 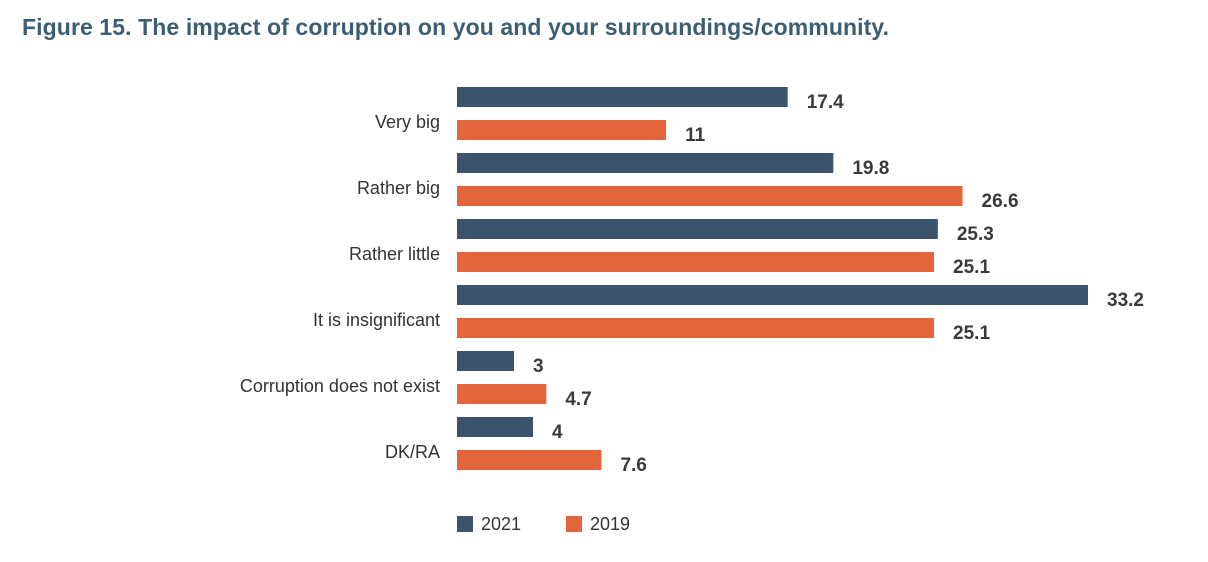 I want to click on category-label-very-big: Very big, so click(x=407, y=122).